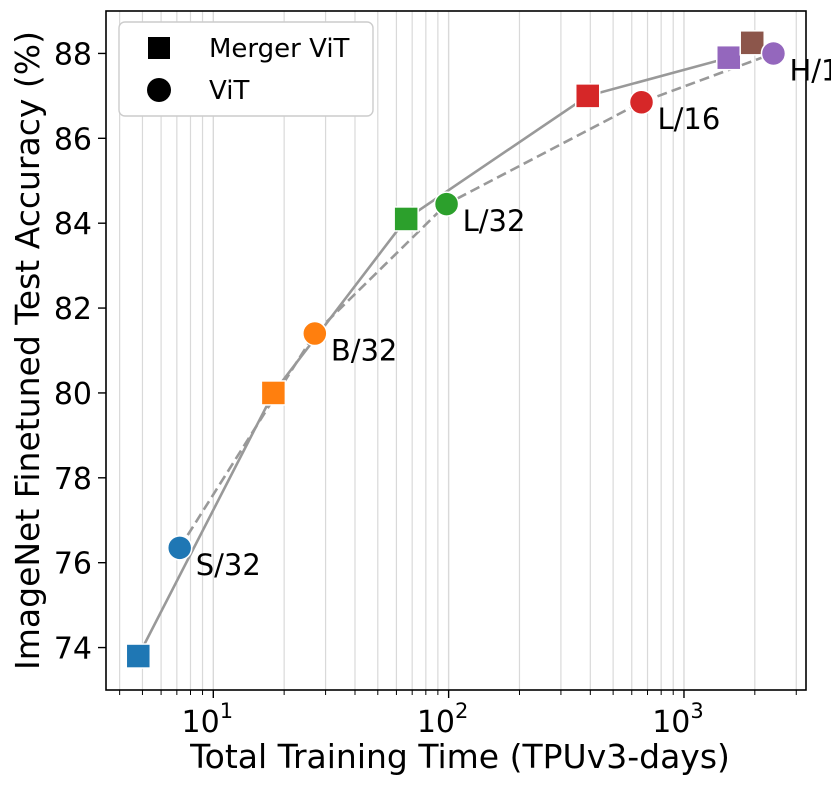 The image size is (831, 786). I want to click on legend-circle-icon, so click(159, 90).